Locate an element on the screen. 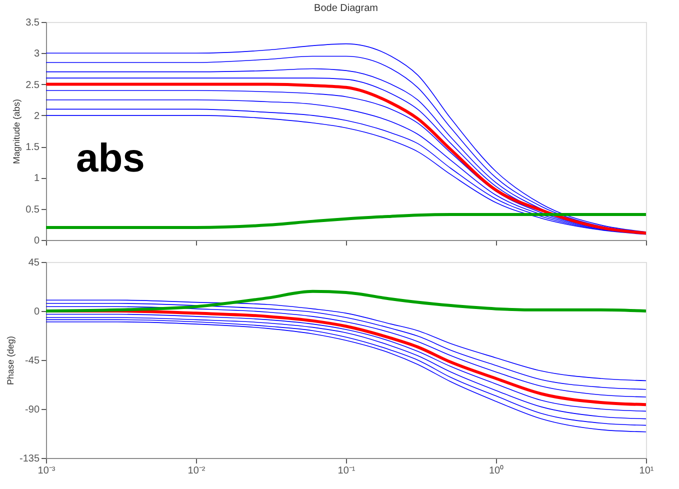 The image size is (679, 489). y-axis-title: Phase (deg) is located at coordinates (10, 361).